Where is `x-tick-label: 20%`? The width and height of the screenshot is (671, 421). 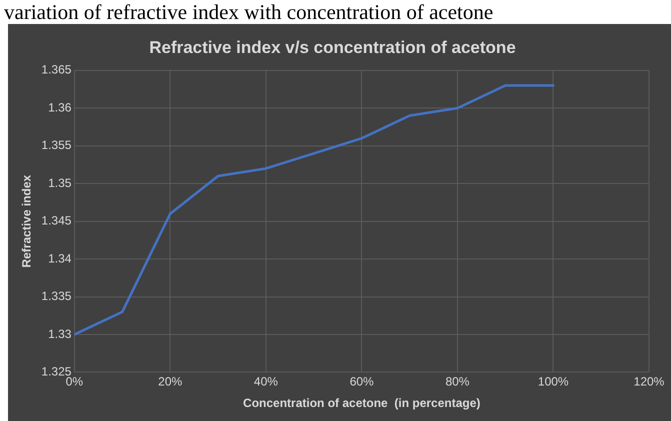 x-tick-label: 20% is located at coordinates (170, 381).